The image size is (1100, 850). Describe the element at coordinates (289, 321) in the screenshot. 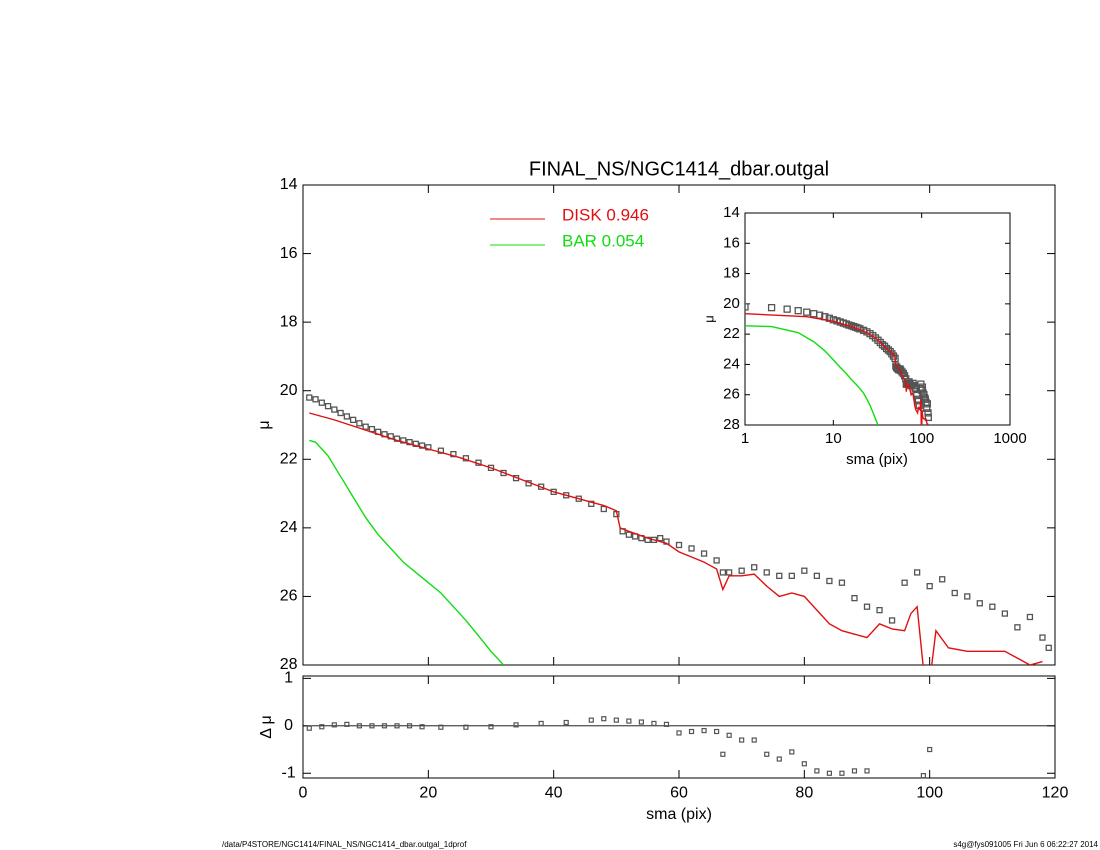

I see `y-tick-label: 18` at that location.